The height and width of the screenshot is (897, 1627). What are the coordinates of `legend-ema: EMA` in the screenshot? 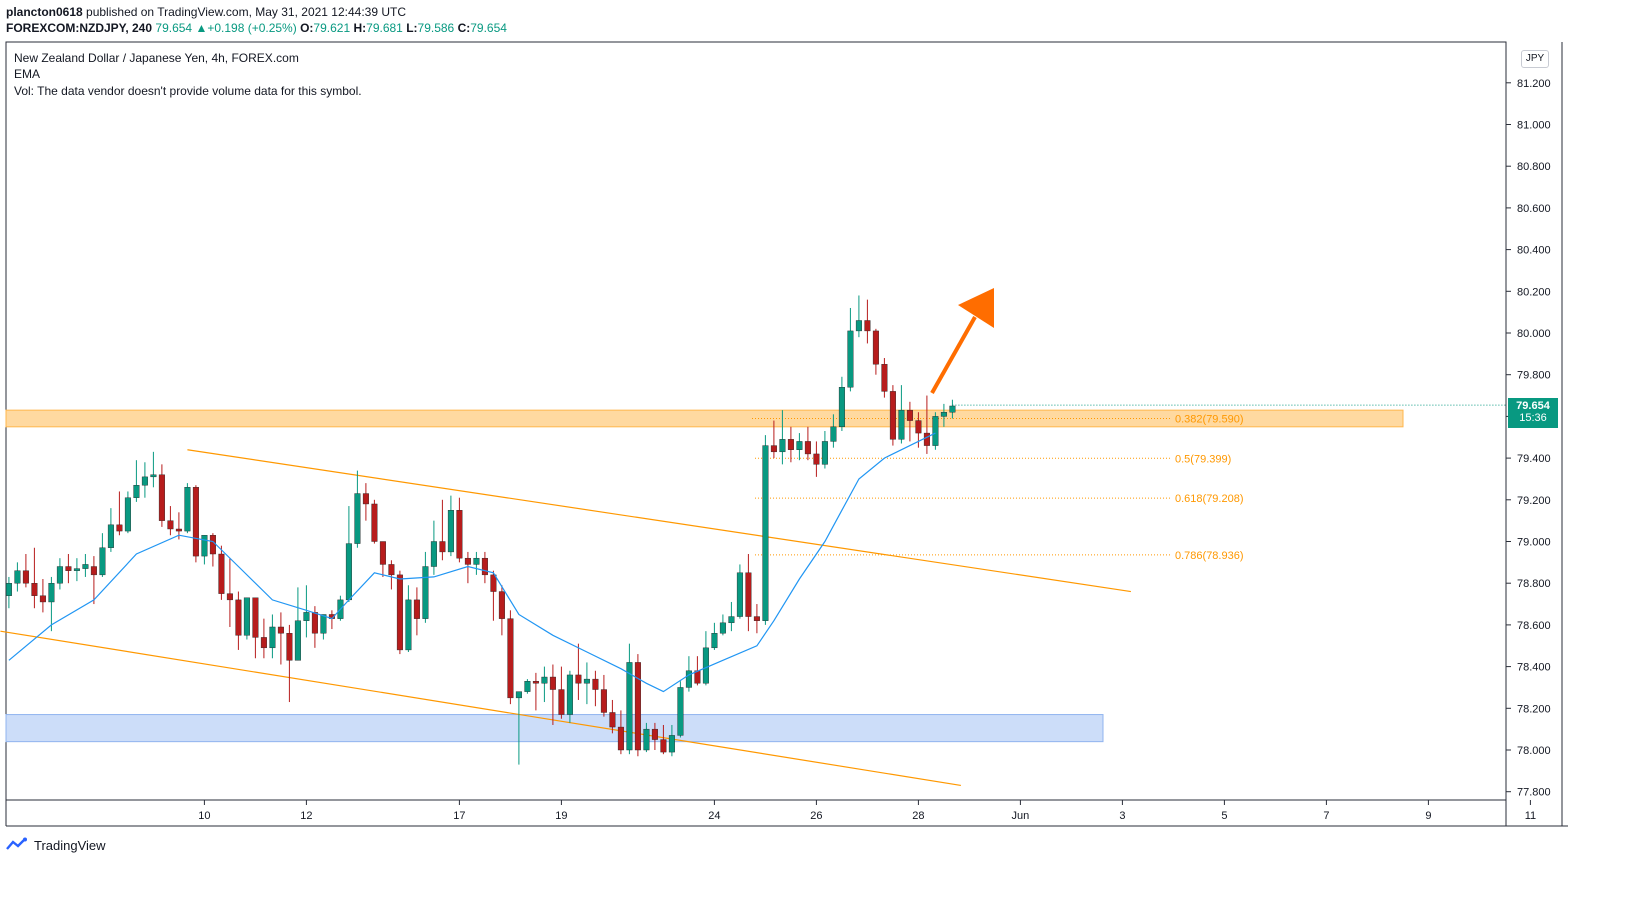 It's located at (27, 74).